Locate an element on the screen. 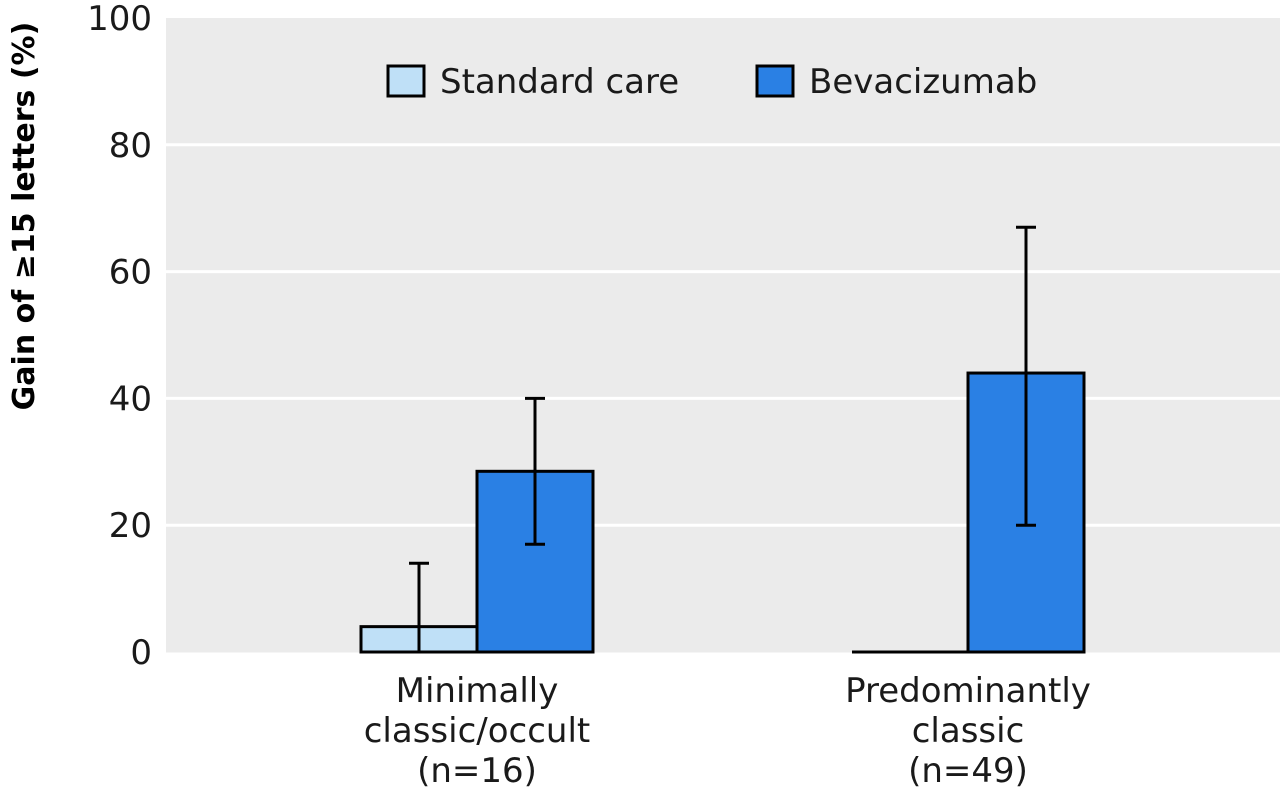  y-tick-label: 60 is located at coordinates (130, 273).